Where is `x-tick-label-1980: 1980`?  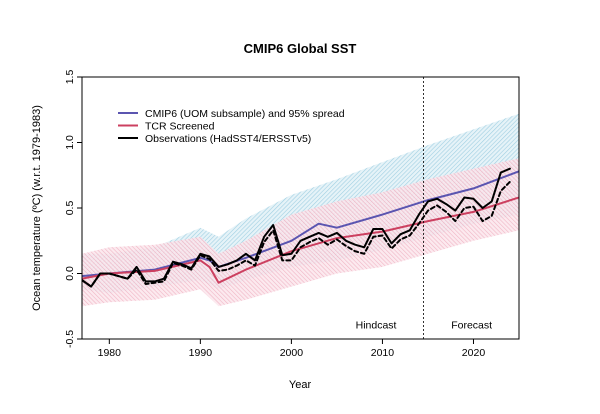 x-tick-label-1980: 1980 is located at coordinates (110, 353).